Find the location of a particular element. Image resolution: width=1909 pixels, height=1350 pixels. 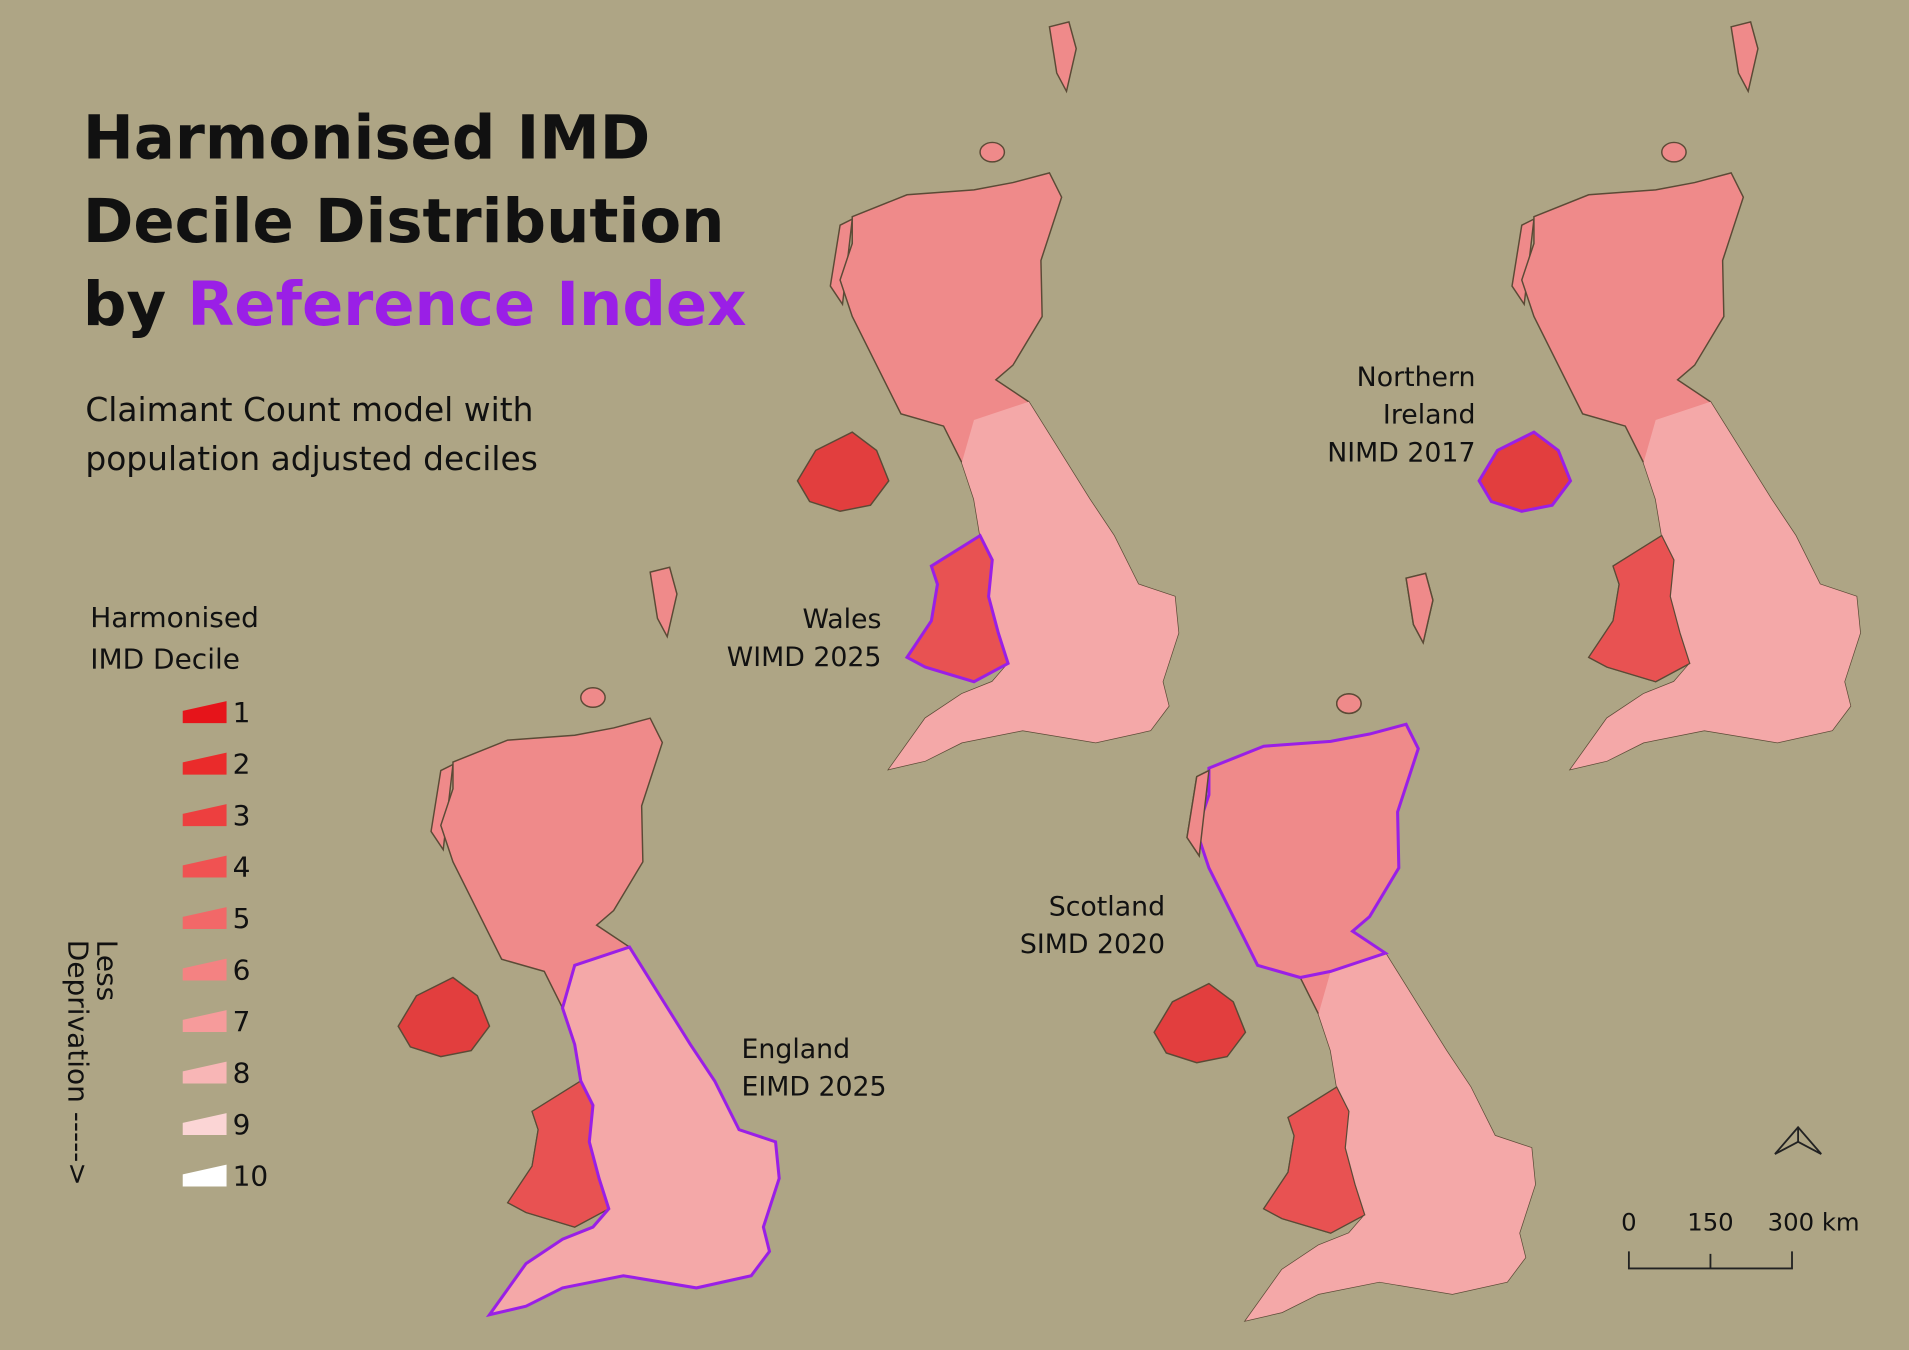

legend-label: 1 is located at coordinates (242, 712).